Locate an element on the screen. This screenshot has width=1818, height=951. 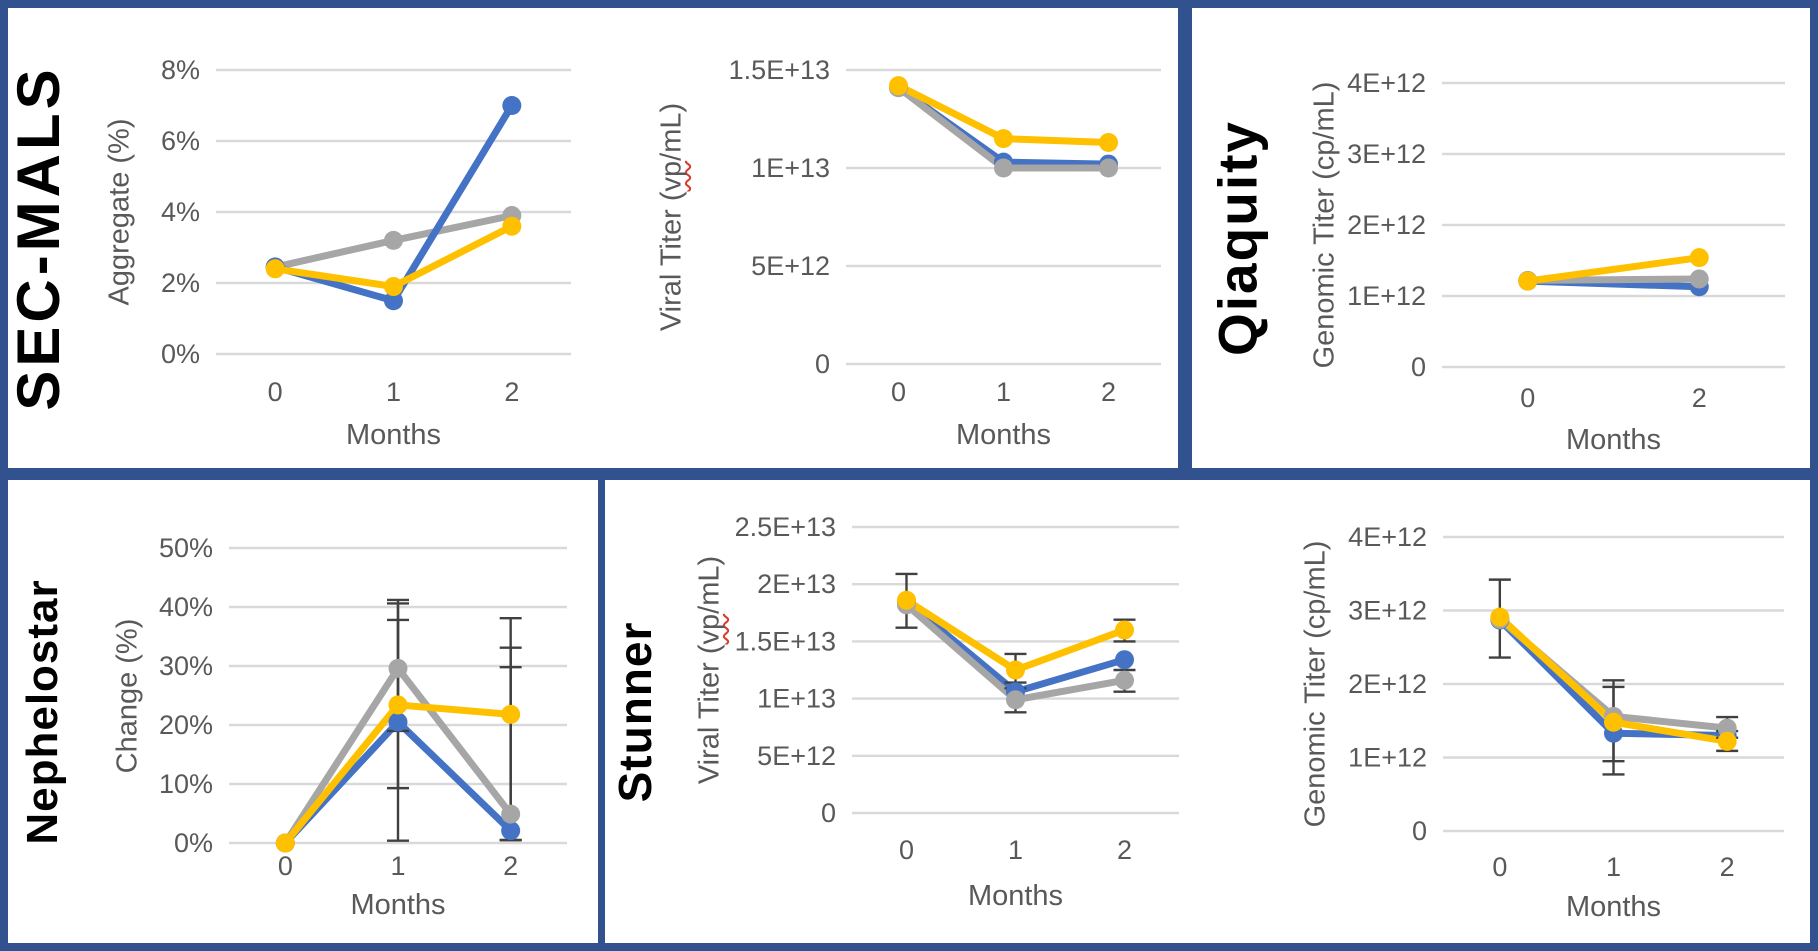
panel-title-sec-mals: SEC-MALS is located at coordinates (38, 238).